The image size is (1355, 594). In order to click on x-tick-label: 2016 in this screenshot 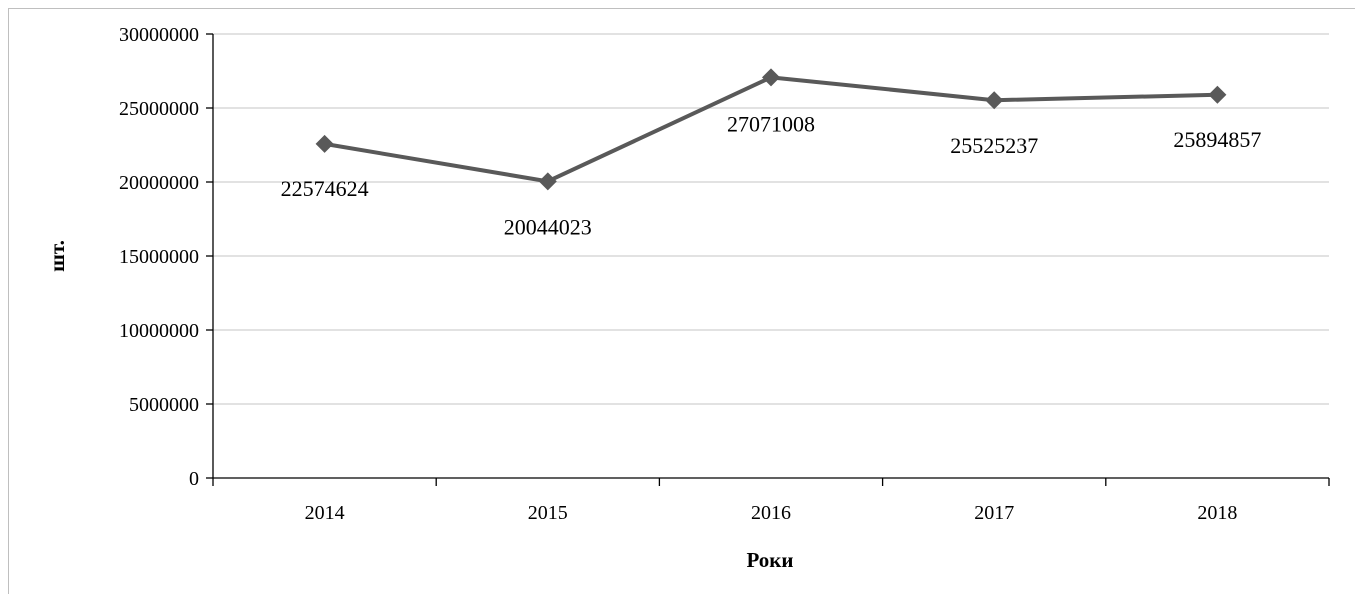, I will do `click(771, 513)`.